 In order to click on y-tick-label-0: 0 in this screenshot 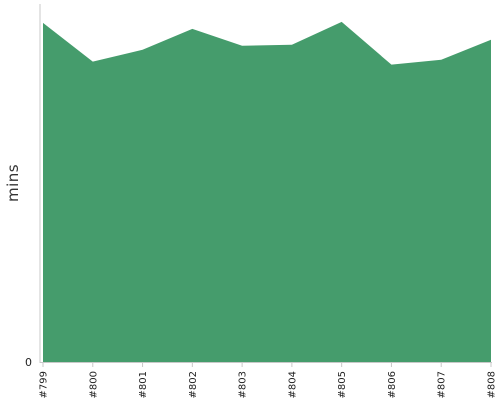, I will do `click(28, 362)`.